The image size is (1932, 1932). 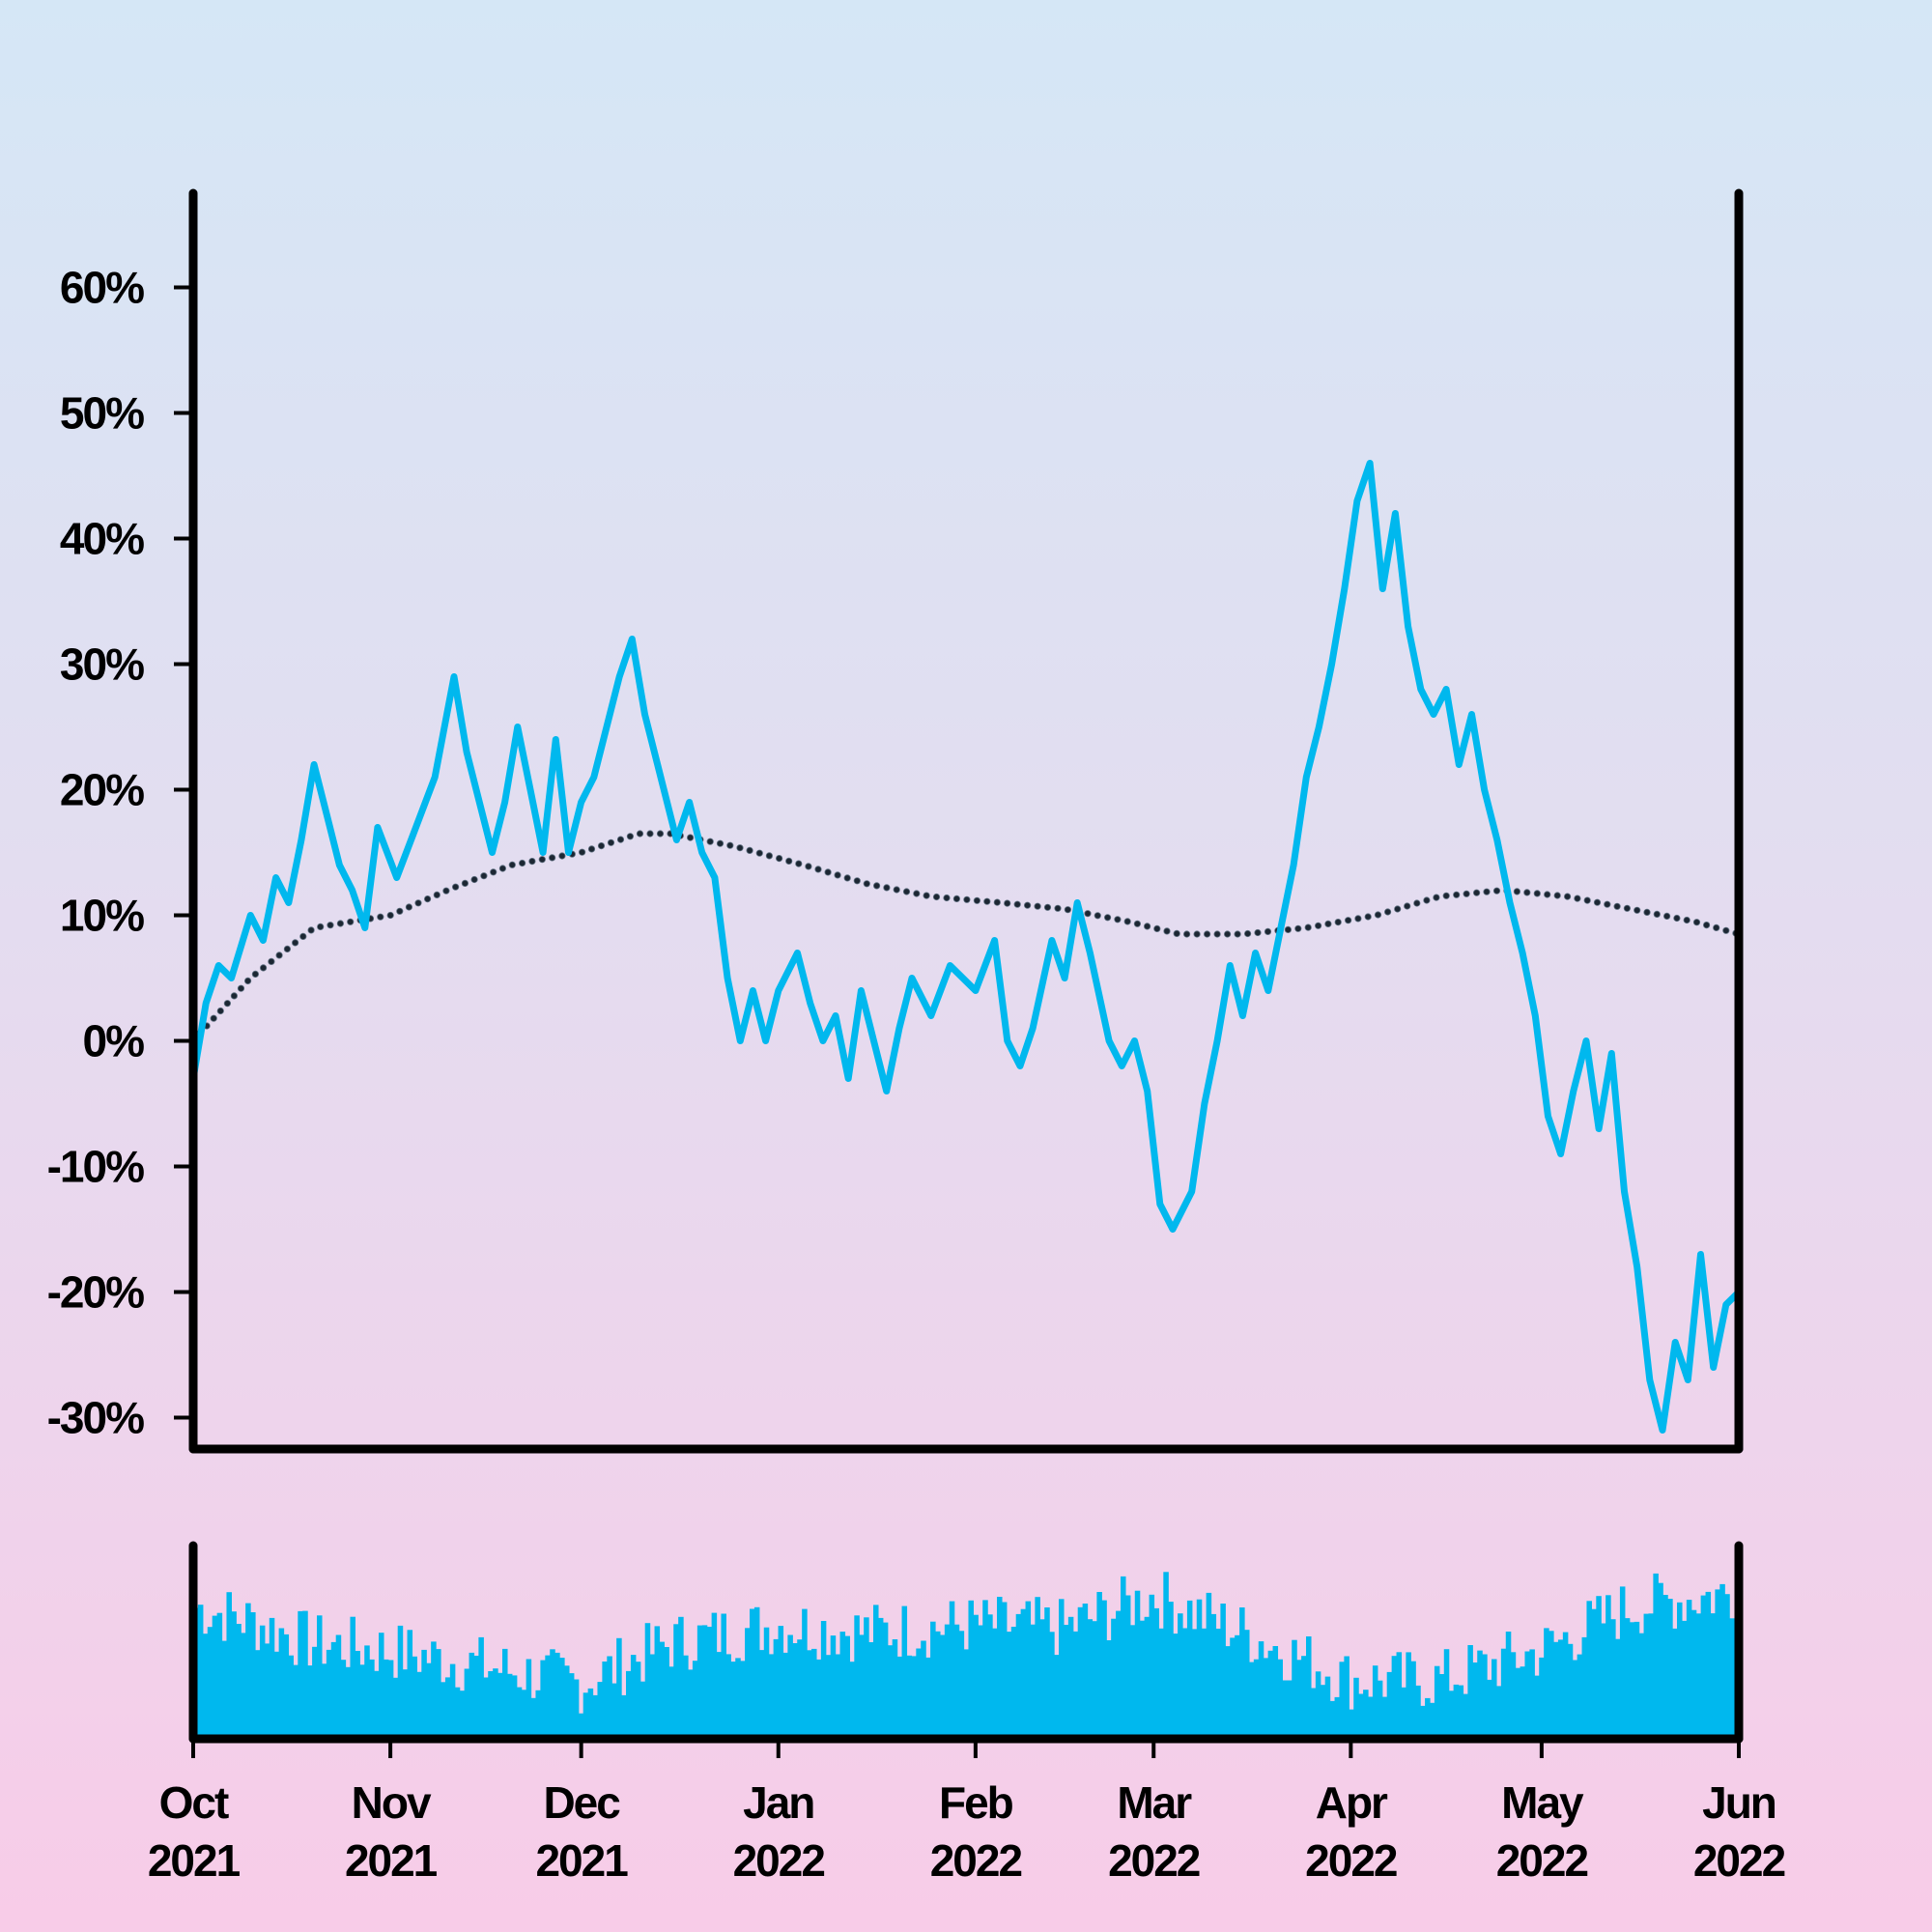 What do you see at coordinates (102, 790) in the screenshot?
I see `y-tick-label: 20%` at bounding box center [102, 790].